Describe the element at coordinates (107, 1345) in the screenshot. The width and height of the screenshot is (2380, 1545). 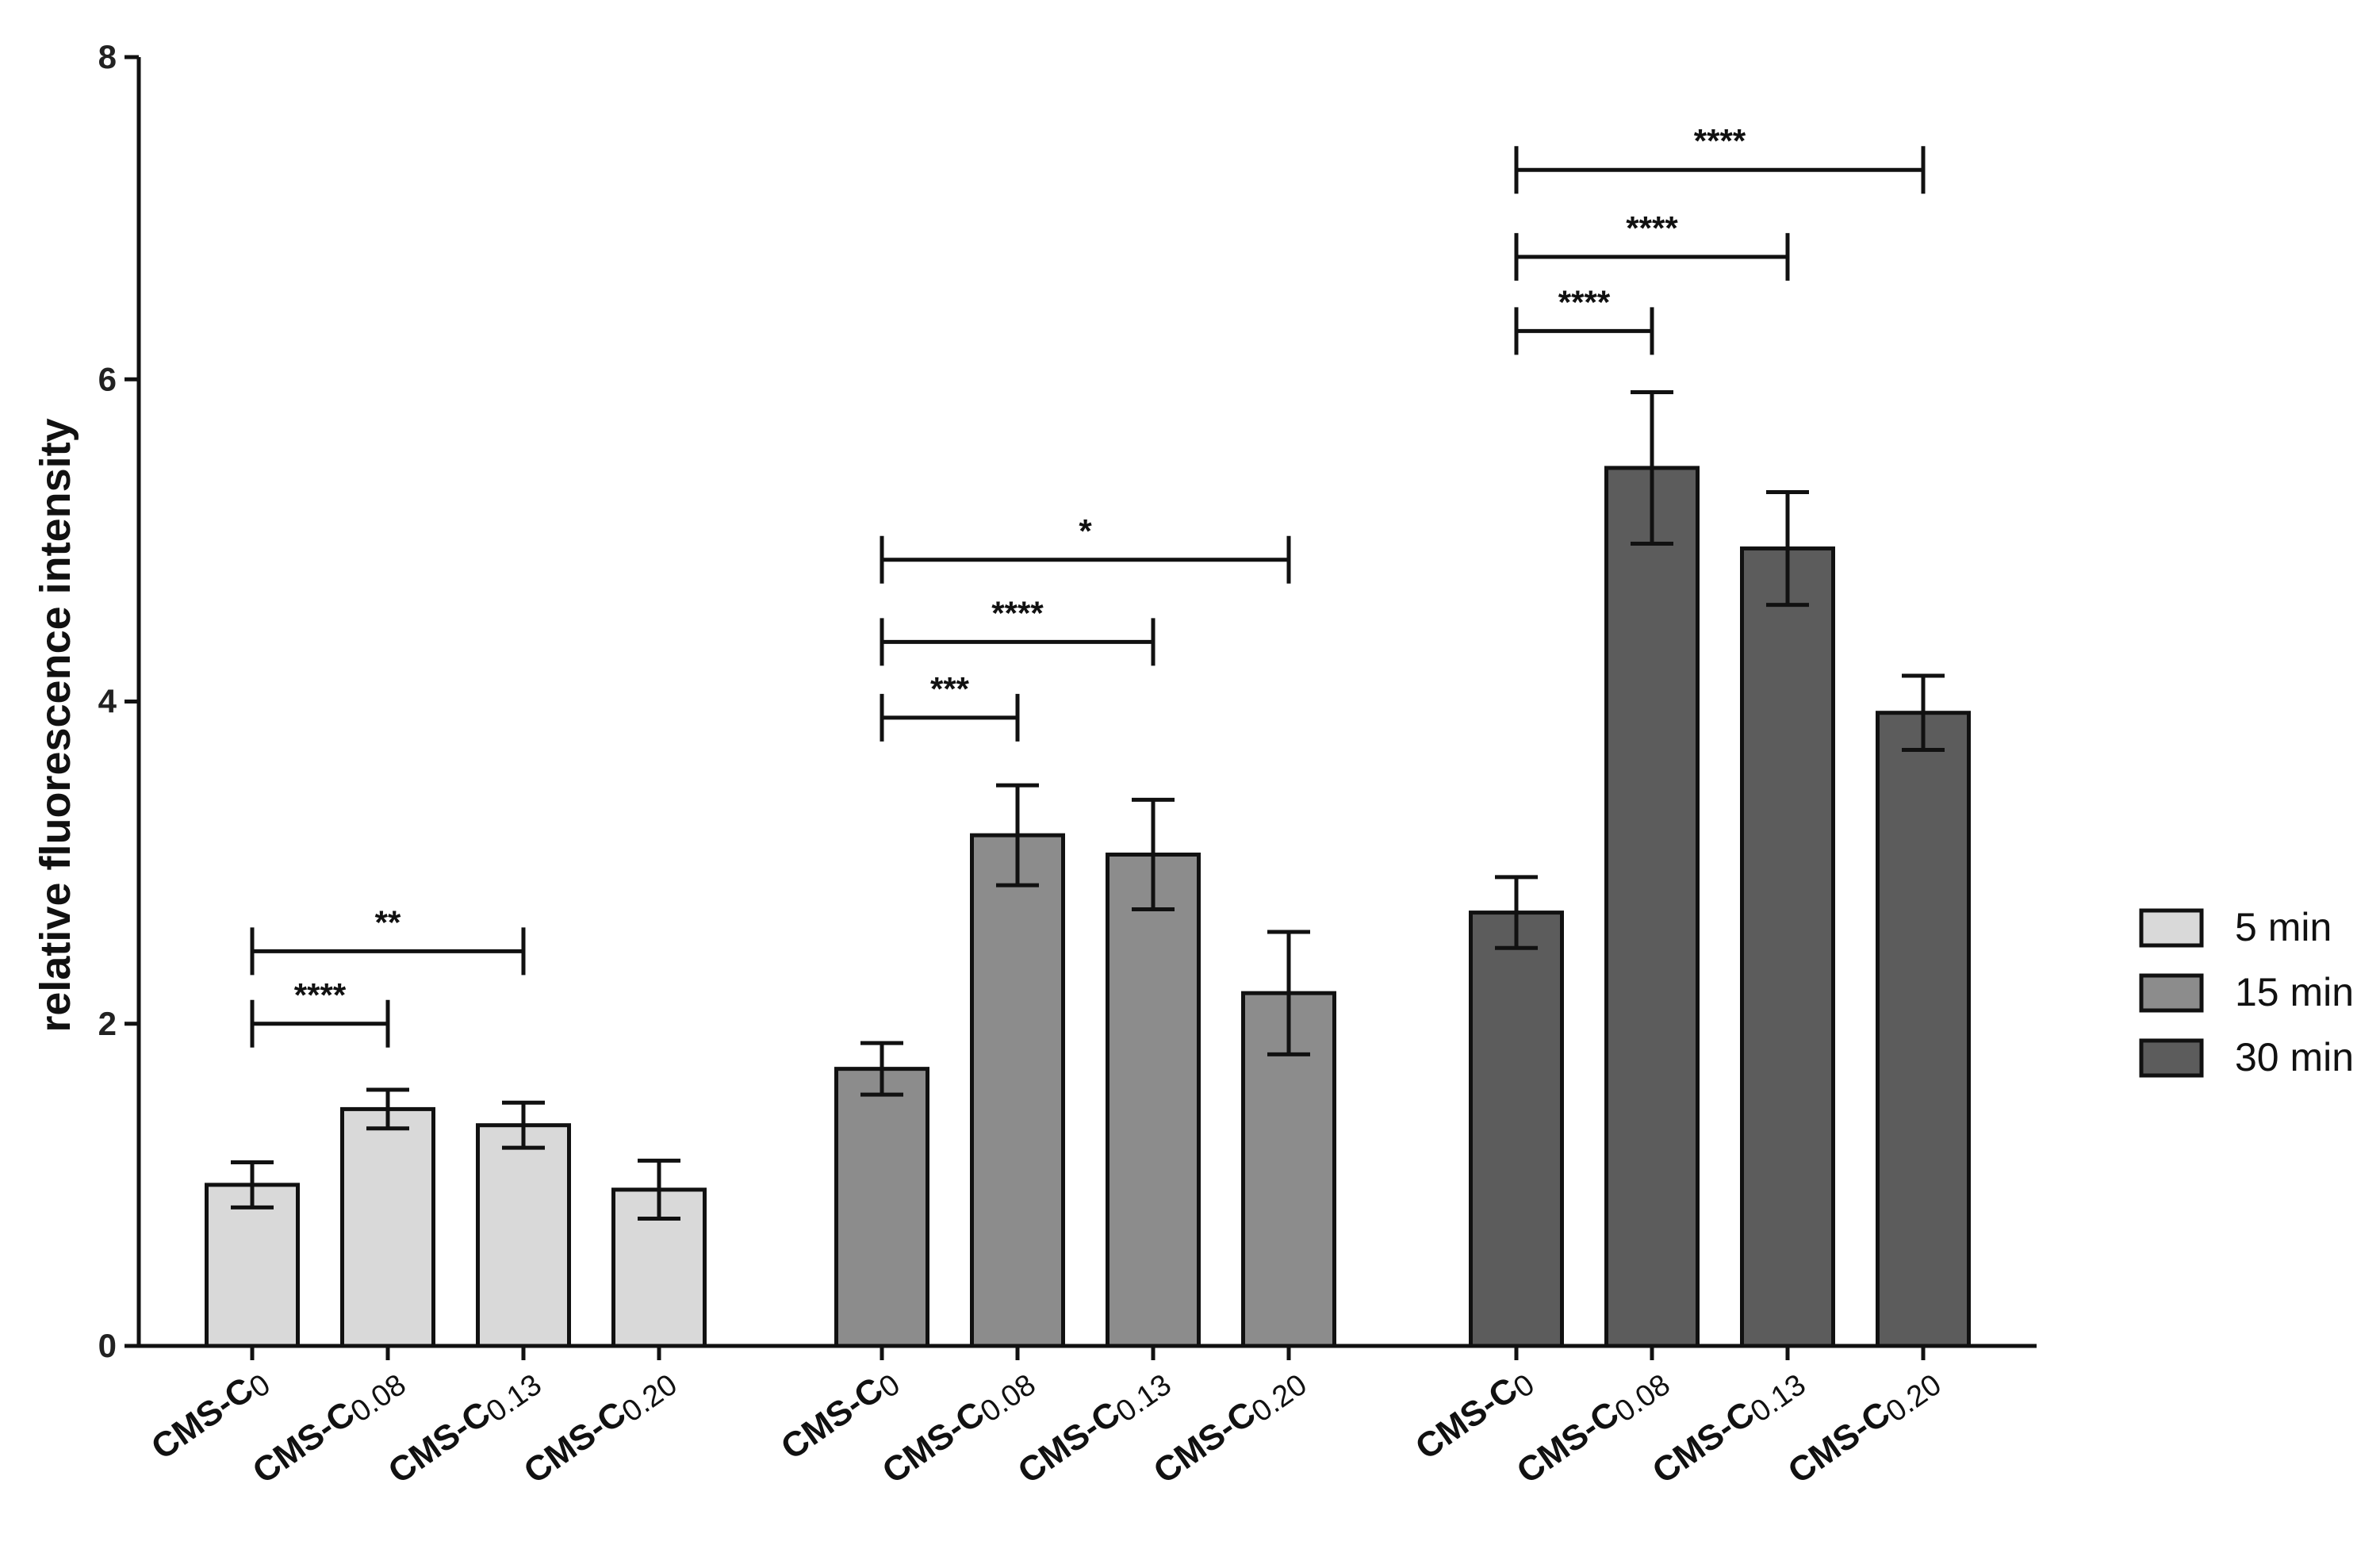
I see `y-tick-label: 0` at that location.